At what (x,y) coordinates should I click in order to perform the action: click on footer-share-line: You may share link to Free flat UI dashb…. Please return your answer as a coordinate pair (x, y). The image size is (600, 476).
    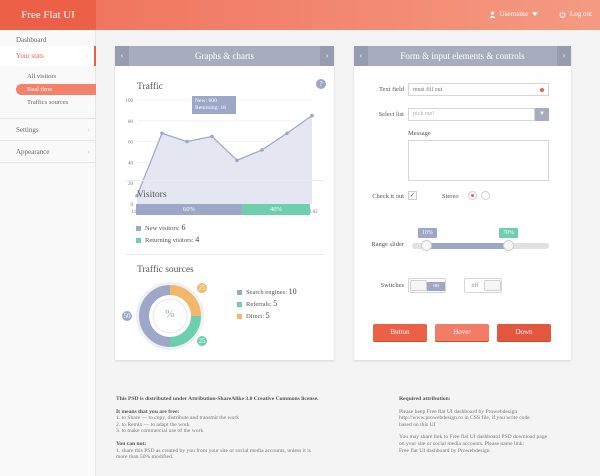
    Looking at the image, I should click on (473, 437).